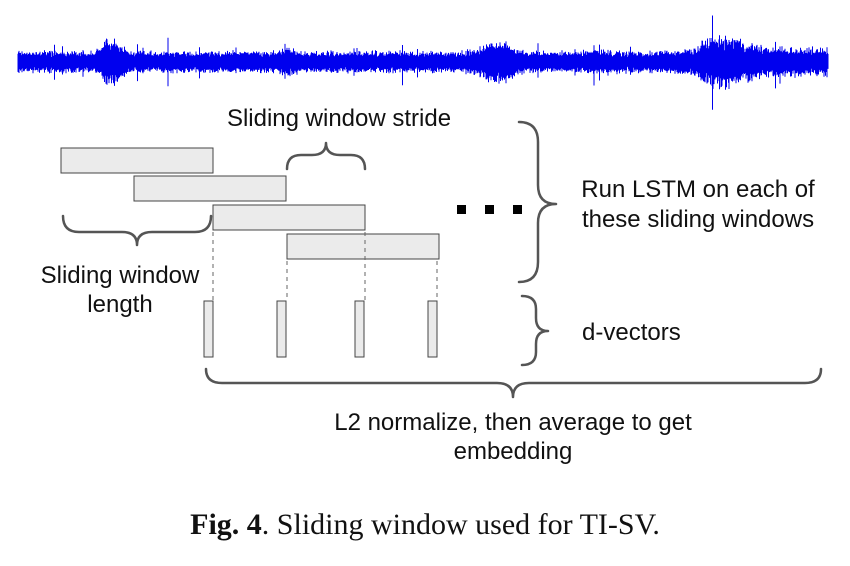 The image size is (850, 566). I want to click on stride-brace, so click(326, 156).